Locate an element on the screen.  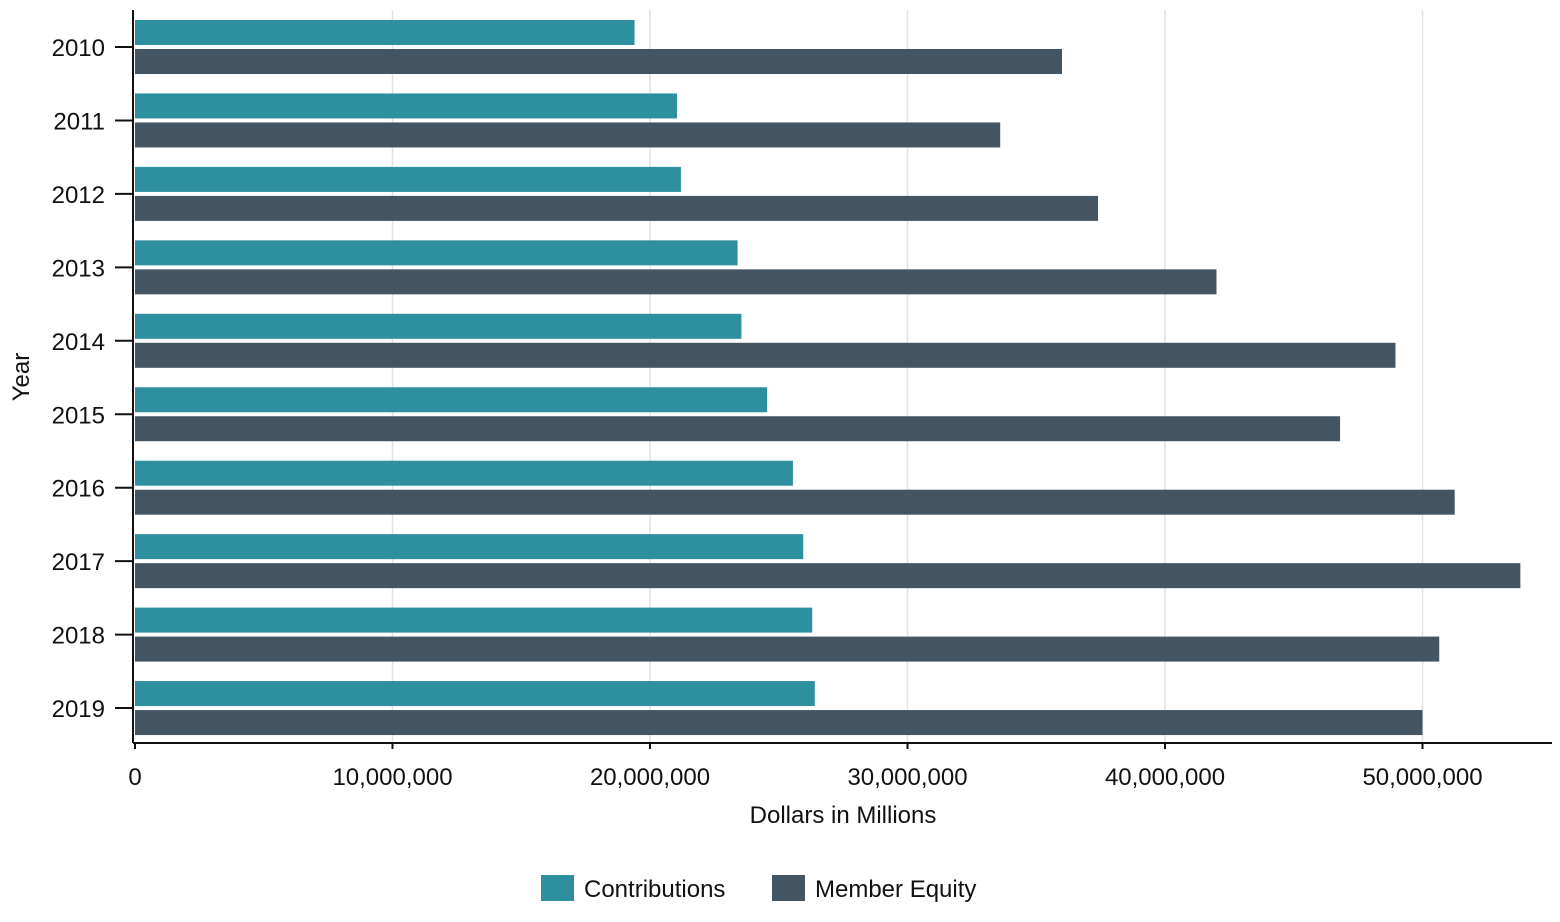
x-tick-label: 0 is located at coordinates (134, 777).